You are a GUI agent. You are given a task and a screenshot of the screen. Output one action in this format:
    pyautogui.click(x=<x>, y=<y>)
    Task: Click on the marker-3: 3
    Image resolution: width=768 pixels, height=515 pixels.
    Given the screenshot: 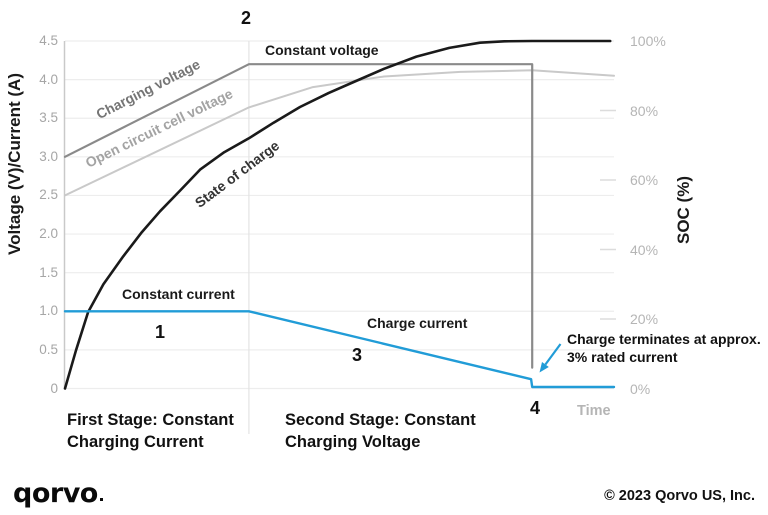 What is the action you would take?
    pyautogui.click(x=357, y=355)
    